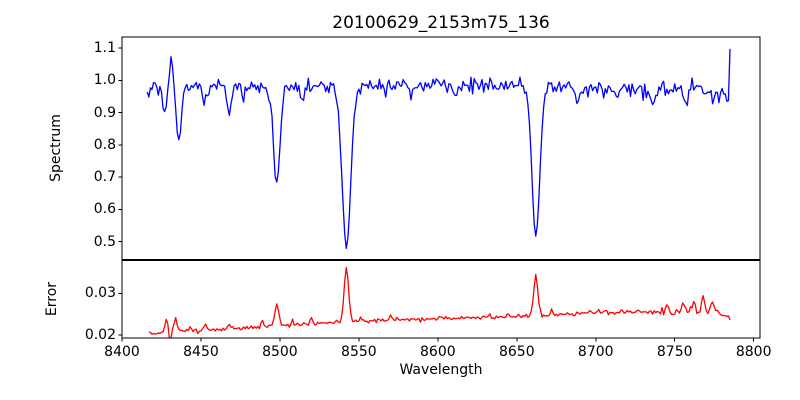 The image size is (800, 400). I want to click on spectrum-y-tick-label: 1.1, so click(104, 47).